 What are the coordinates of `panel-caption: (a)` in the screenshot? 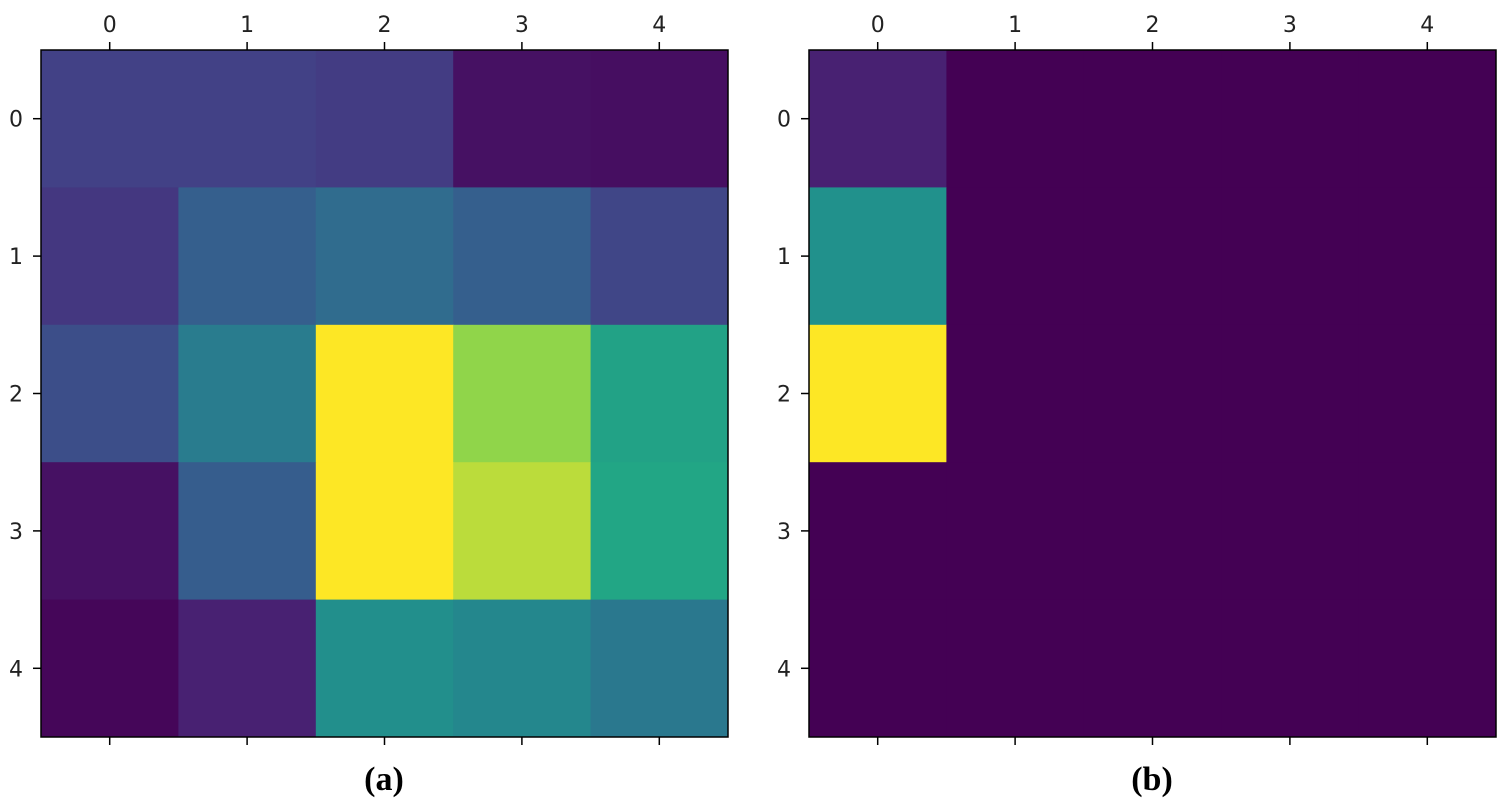 It's located at (384, 779).